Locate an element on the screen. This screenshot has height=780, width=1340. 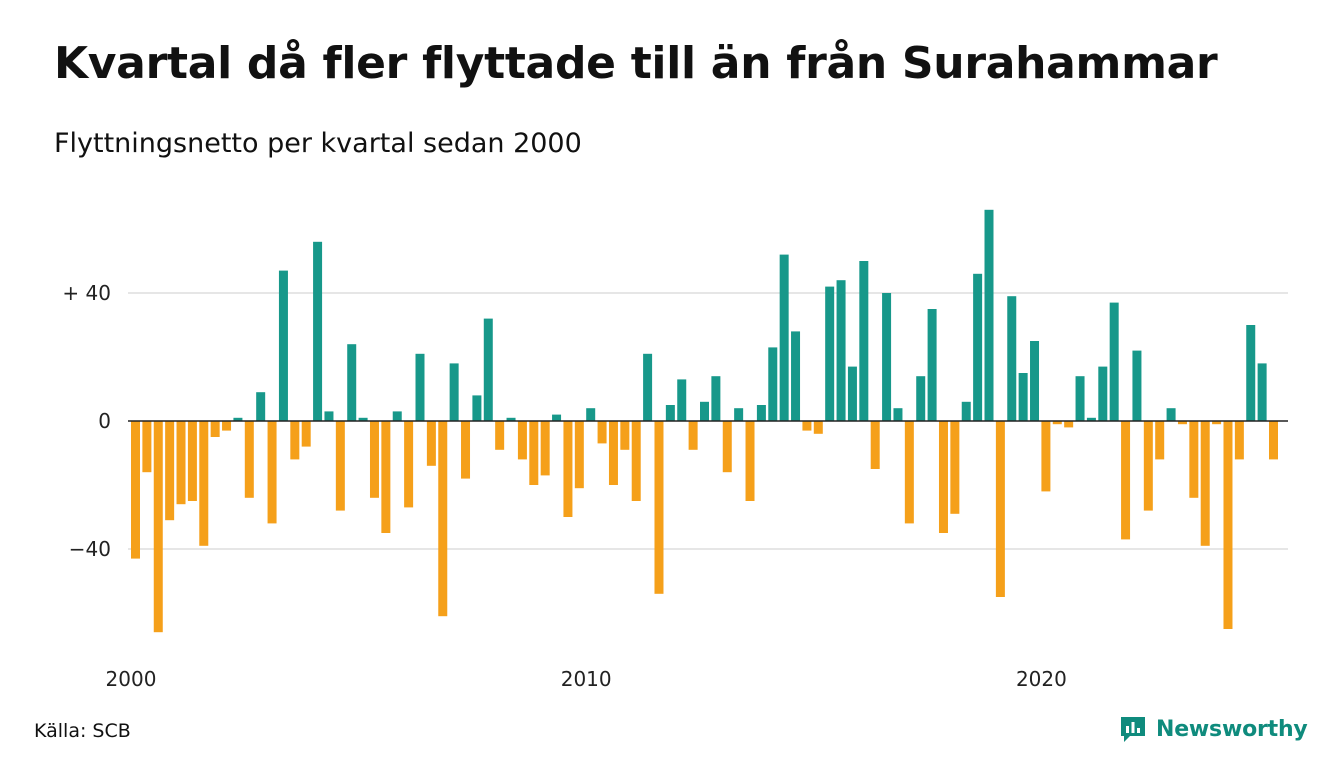
x-tick-label: 2020 is located at coordinates (1041, 679).